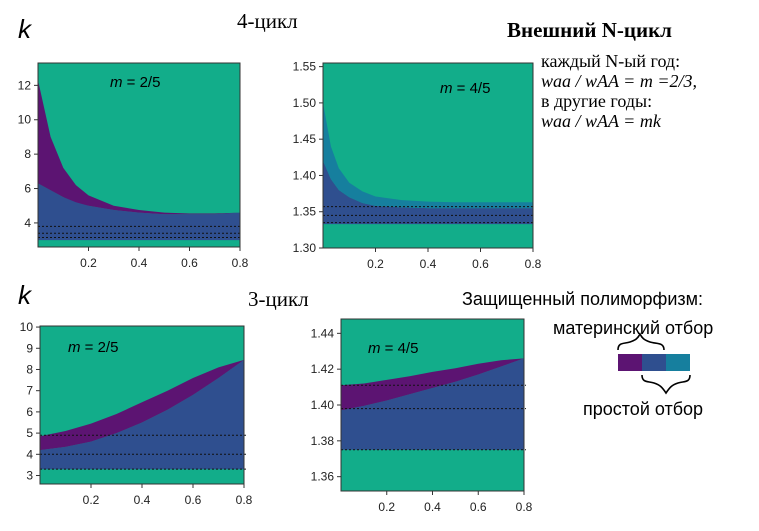 The width and height of the screenshot is (759, 531). What do you see at coordinates (323, 441) in the screenshot?
I see `y-tick-label: 1.38` at bounding box center [323, 441].